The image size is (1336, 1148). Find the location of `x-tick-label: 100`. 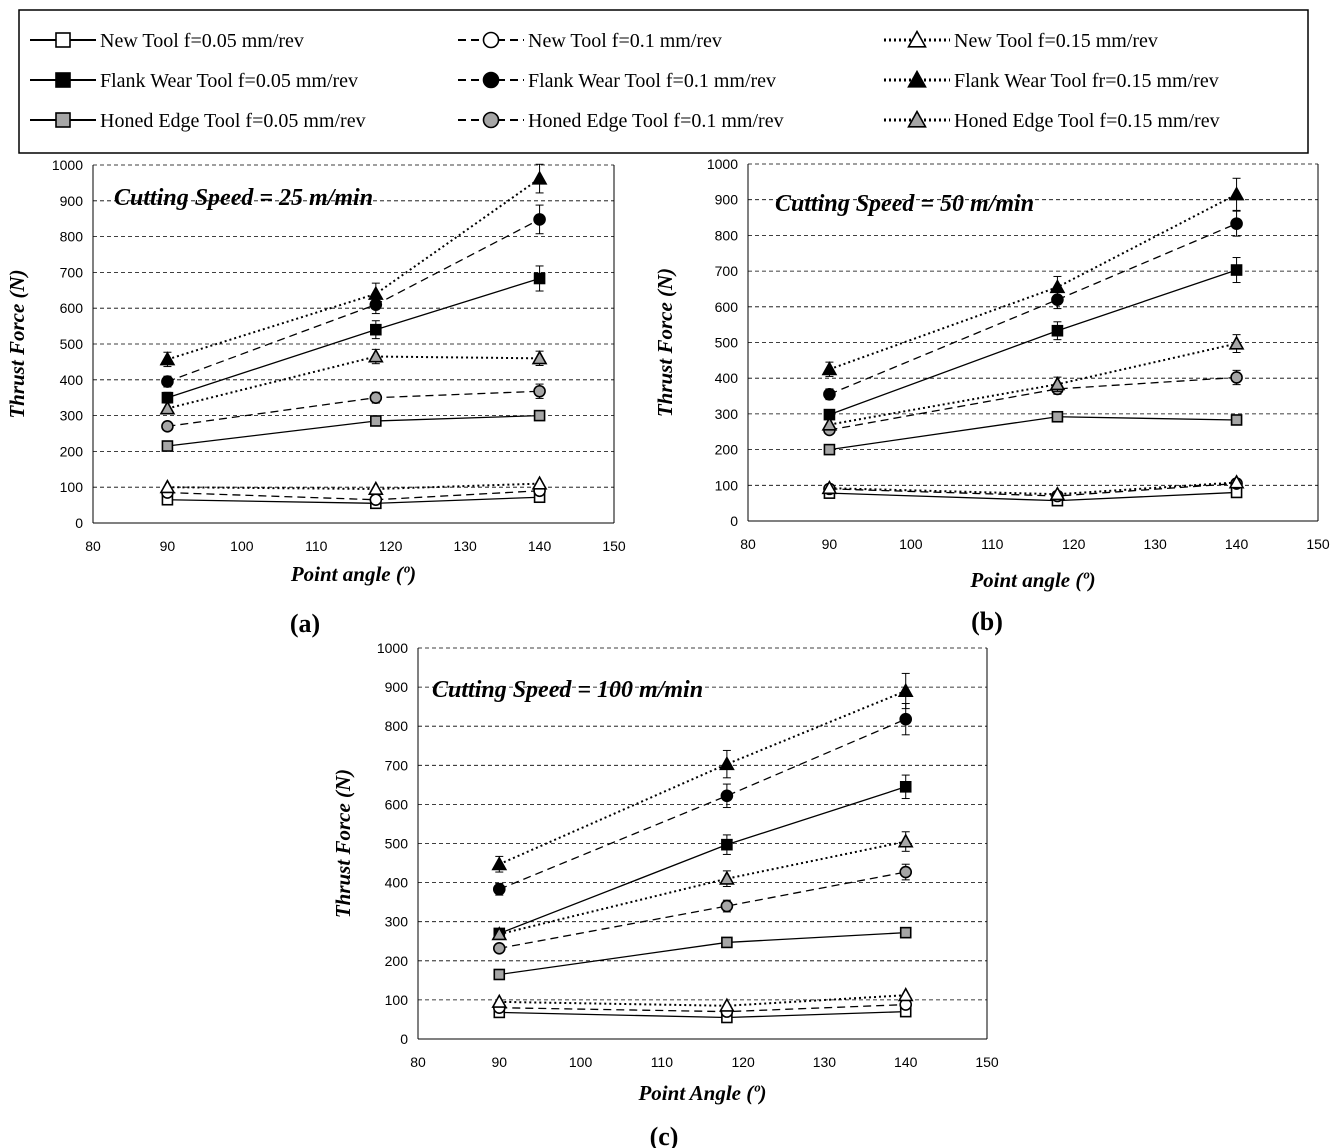

x-tick-label: 100 is located at coordinates (242, 546).